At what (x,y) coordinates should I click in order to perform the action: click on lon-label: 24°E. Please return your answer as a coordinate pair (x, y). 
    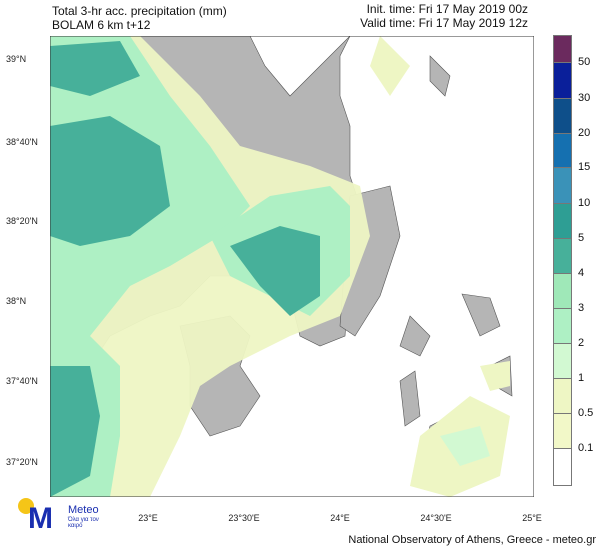
    Looking at the image, I should click on (340, 518).